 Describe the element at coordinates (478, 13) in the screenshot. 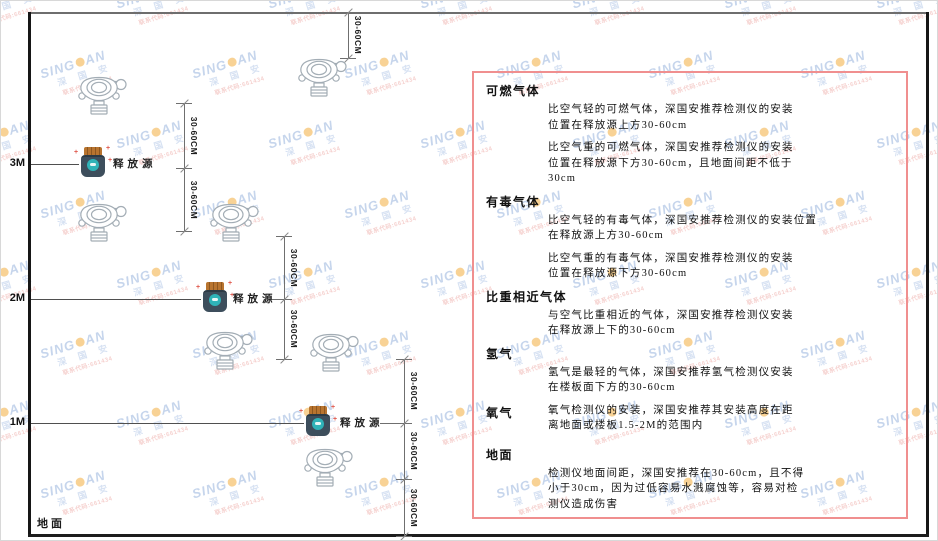

I see `ceiling-line` at that location.